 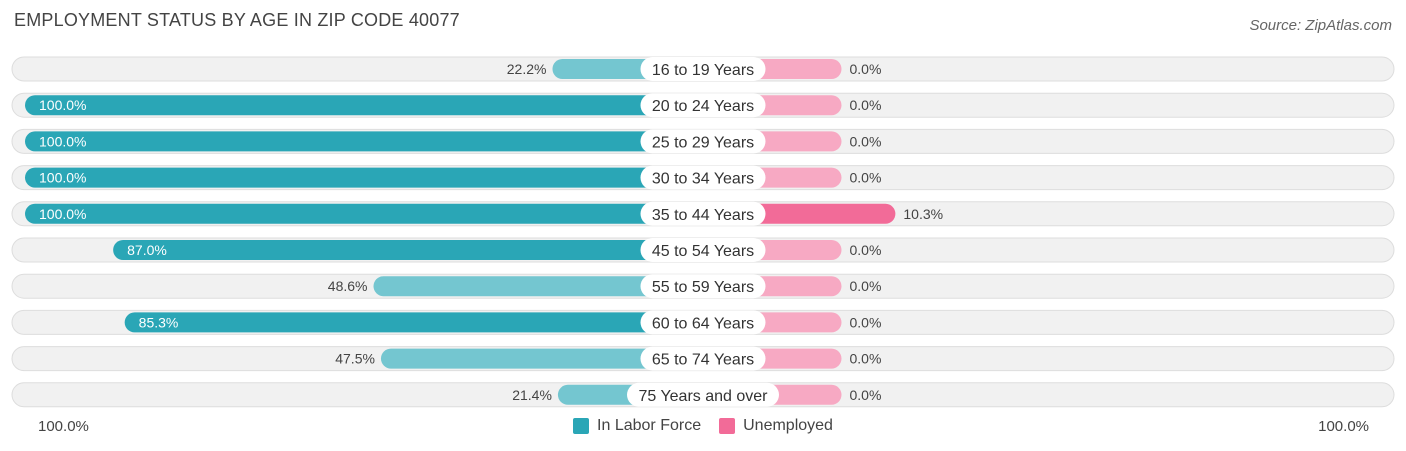 I want to click on category-label: 20 to 24 Years, so click(x=703, y=106).